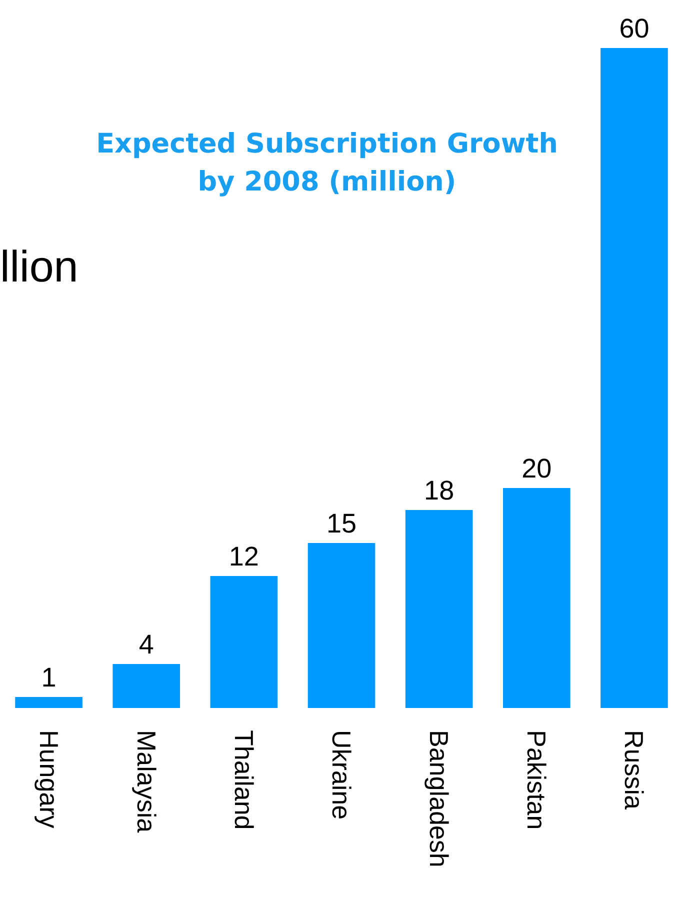 Image resolution: width=683 pixels, height=909 pixels. I want to click on data-label: 60, so click(634, 29).